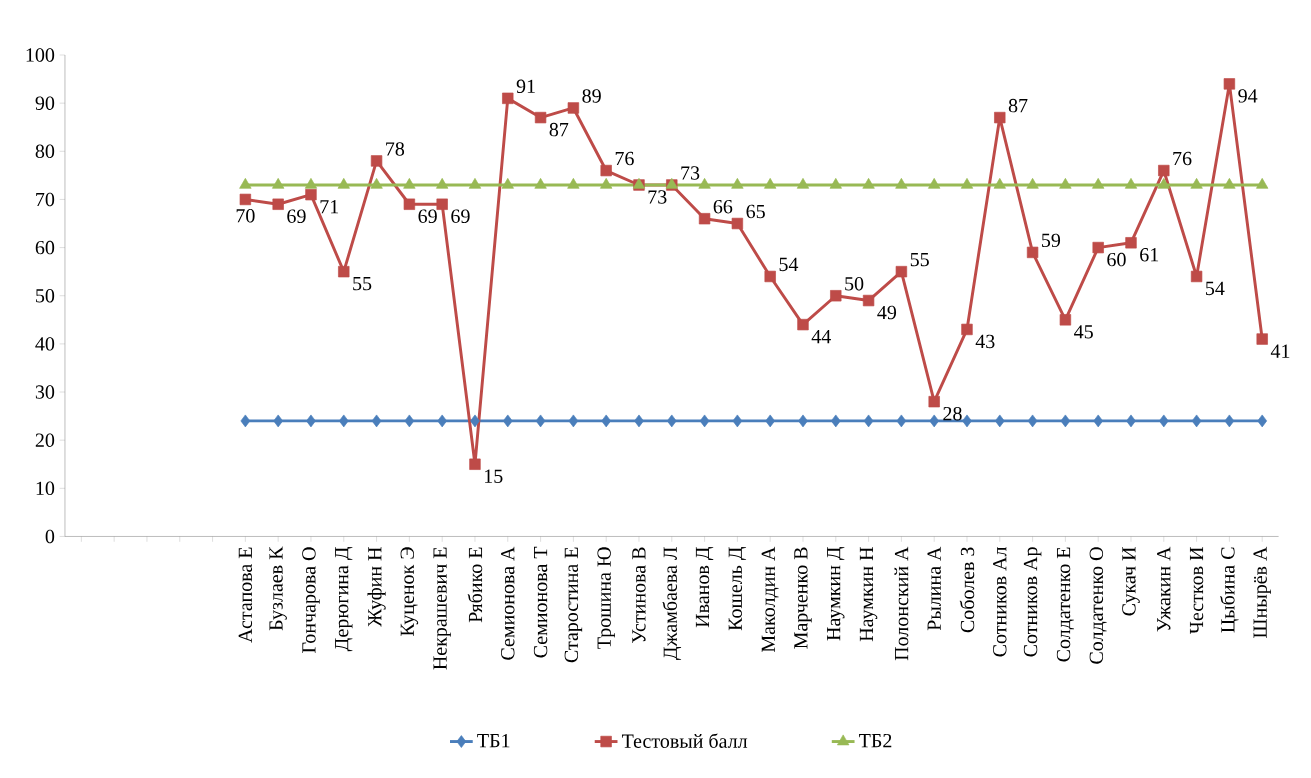 The image size is (1311, 778). What do you see at coordinates (45, 296) in the screenshot?
I see `y-tick-label: 50` at bounding box center [45, 296].